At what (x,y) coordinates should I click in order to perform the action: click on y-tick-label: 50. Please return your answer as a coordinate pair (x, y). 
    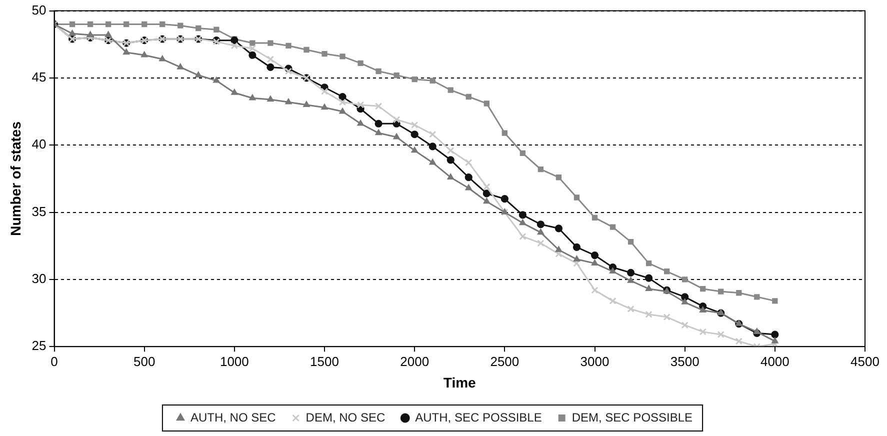
    Looking at the image, I should click on (39, 10).